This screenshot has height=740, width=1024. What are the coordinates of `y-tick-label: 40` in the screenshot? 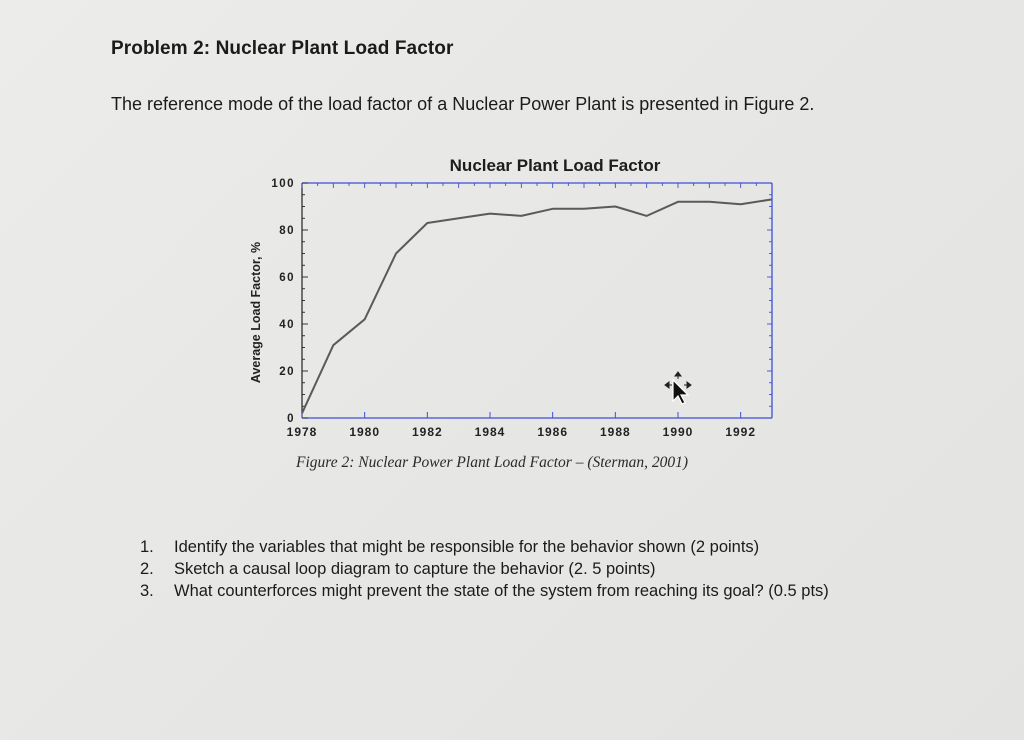 It's located at (287, 325).